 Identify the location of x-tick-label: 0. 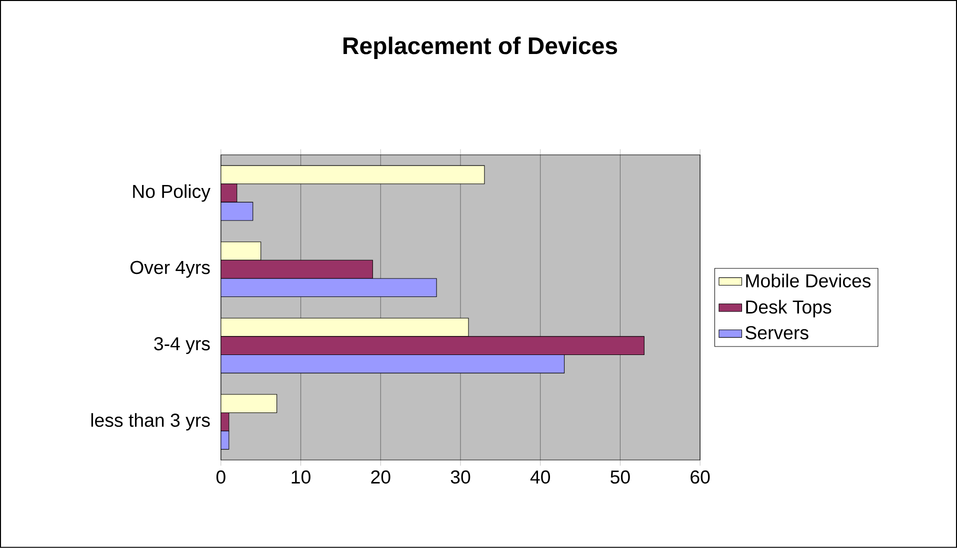
(221, 477).